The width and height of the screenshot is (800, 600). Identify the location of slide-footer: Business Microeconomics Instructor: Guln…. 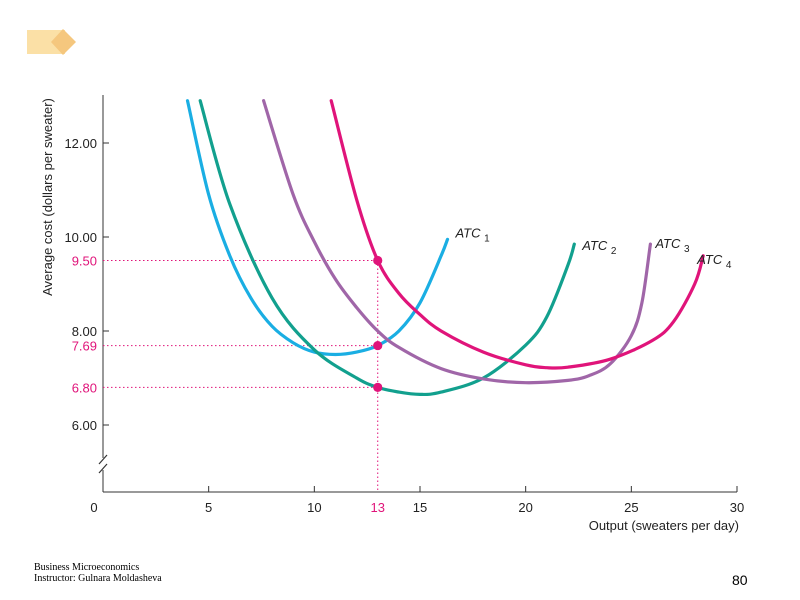
(98, 573).